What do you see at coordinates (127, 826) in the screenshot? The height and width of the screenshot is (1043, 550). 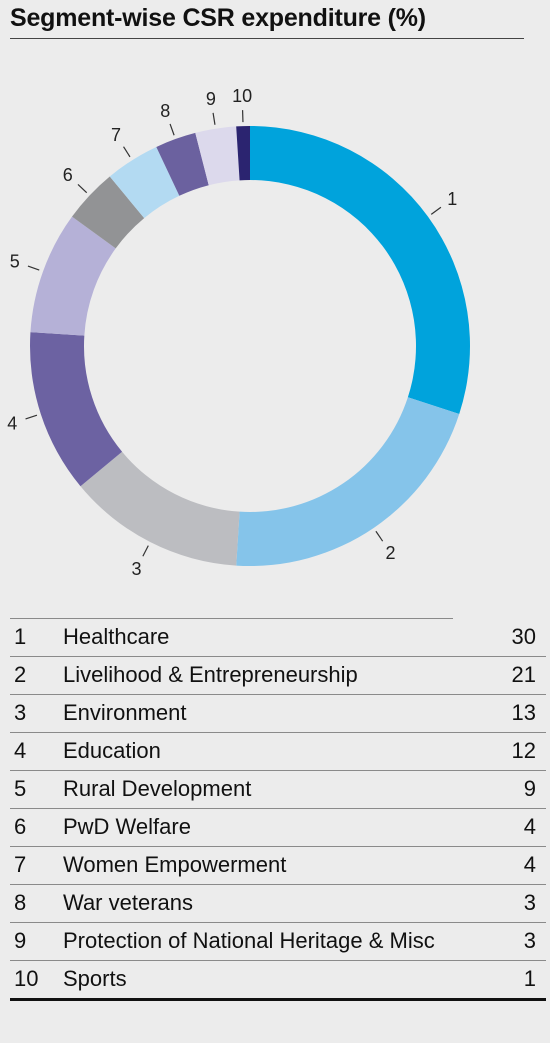 I see `legend-label: PwD Welfare` at bounding box center [127, 826].